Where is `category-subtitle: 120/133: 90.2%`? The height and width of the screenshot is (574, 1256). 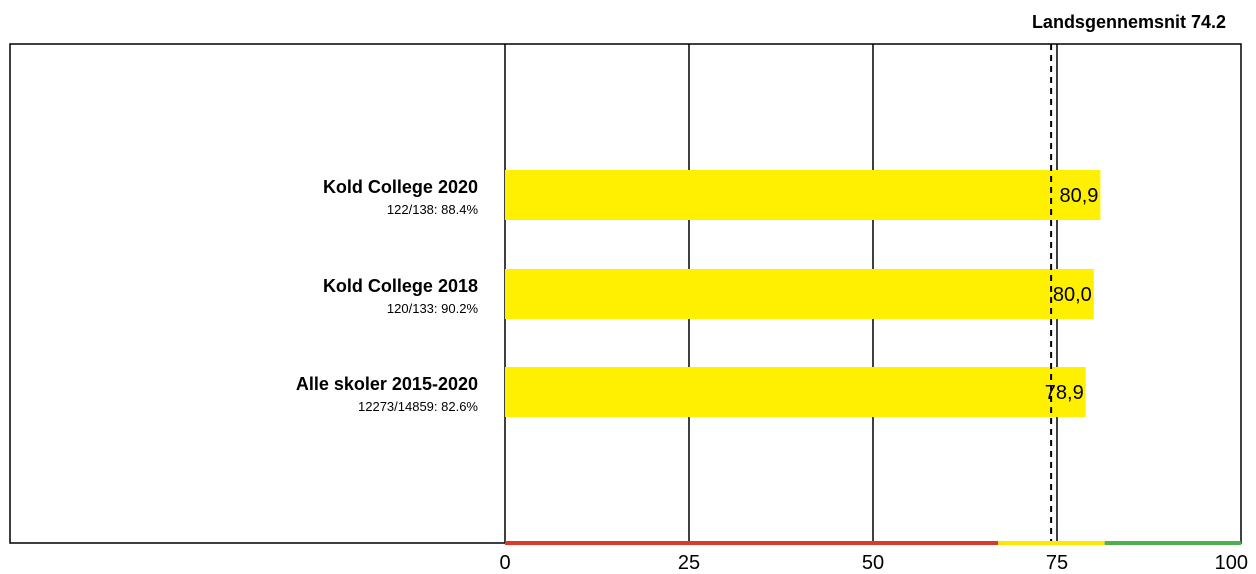 category-subtitle: 120/133: 90.2% is located at coordinates (433, 308).